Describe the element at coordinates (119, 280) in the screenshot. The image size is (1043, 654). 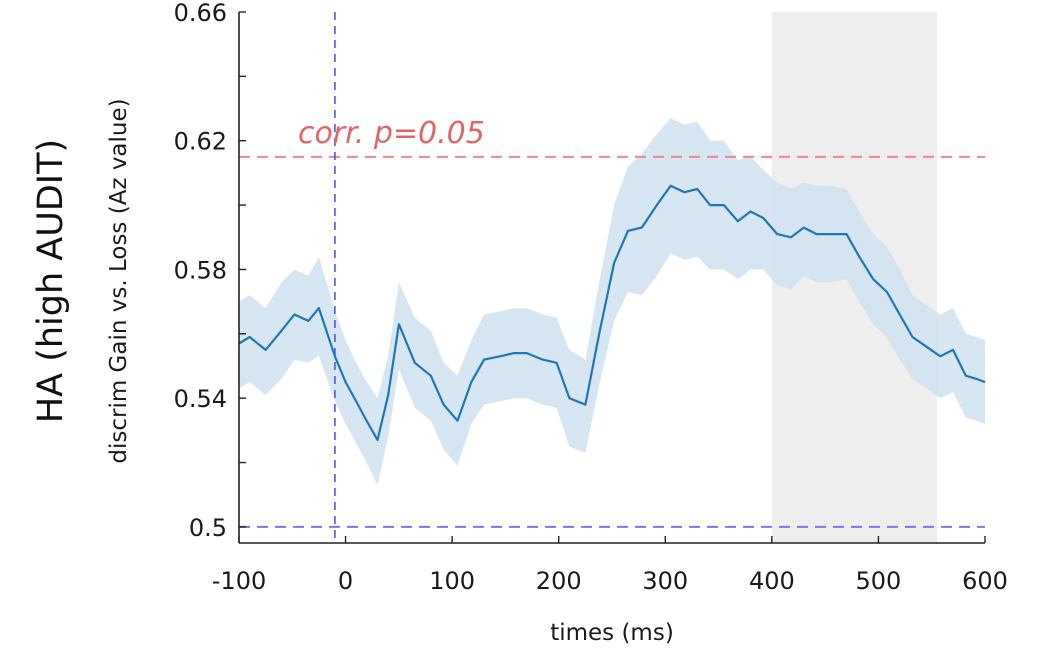
I see `y-axis-label: discrim Gain vs. Loss (Az value)` at that location.